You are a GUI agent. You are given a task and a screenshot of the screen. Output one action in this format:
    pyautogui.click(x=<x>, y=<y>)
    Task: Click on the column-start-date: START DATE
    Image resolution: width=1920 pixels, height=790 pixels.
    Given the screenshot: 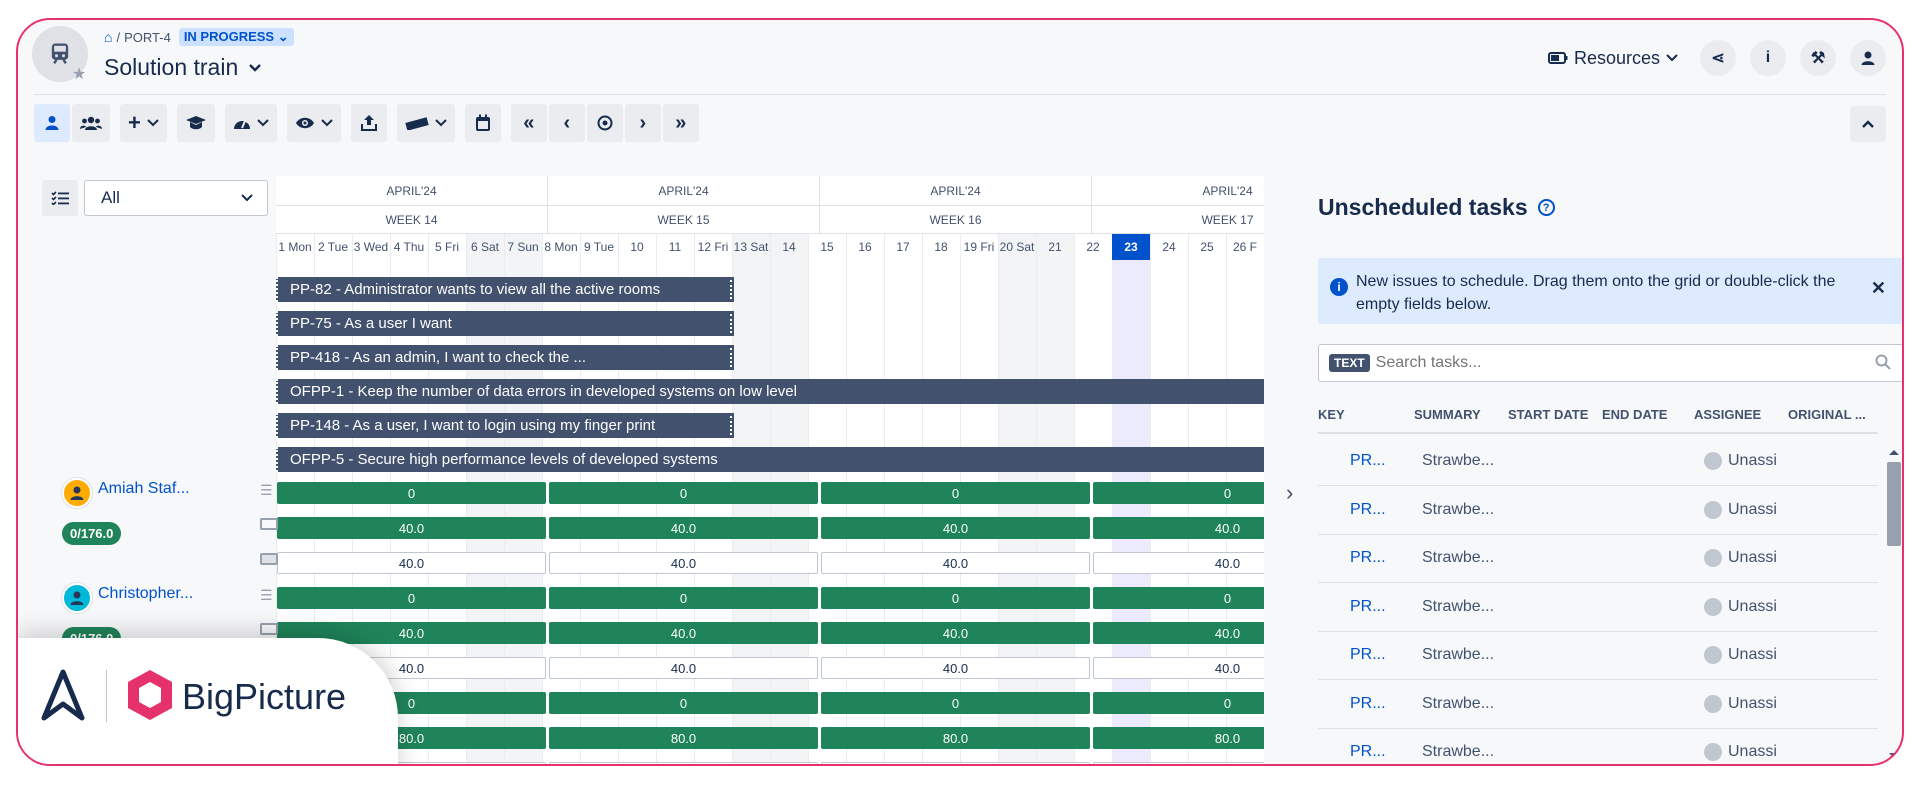 What is the action you would take?
    pyautogui.click(x=1548, y=414)
    